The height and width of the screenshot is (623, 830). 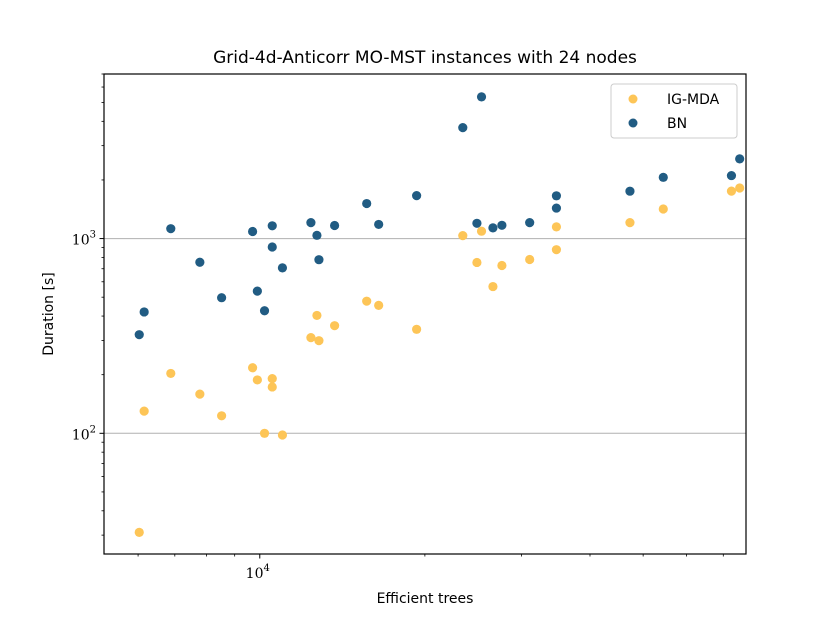 I want to click on y-tick-label: 10², so click(x=84, y=433).